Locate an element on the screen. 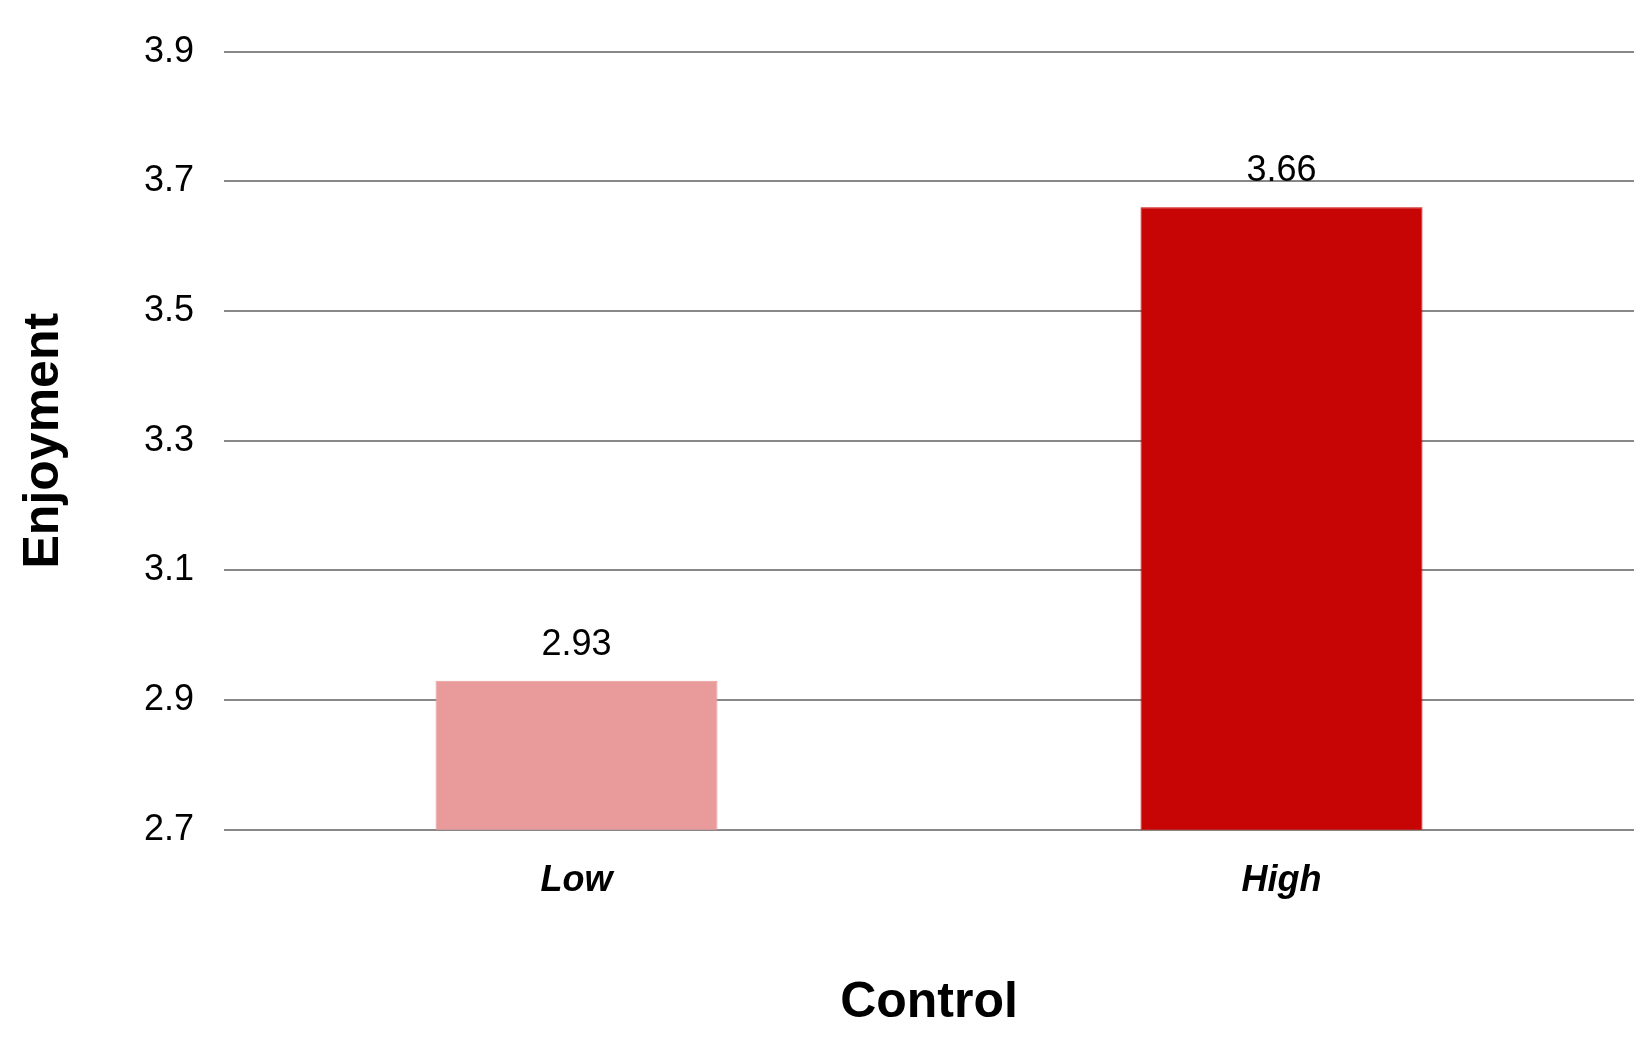 This screenshot has width=1634, height=1047. y-tick-label: 3.7 is located at coordinates (169, 179).